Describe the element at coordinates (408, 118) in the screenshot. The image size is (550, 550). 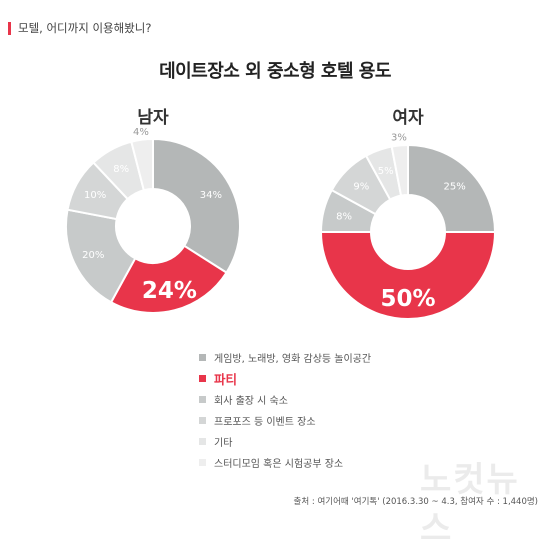
I see `donut-title: 여자` at that location.